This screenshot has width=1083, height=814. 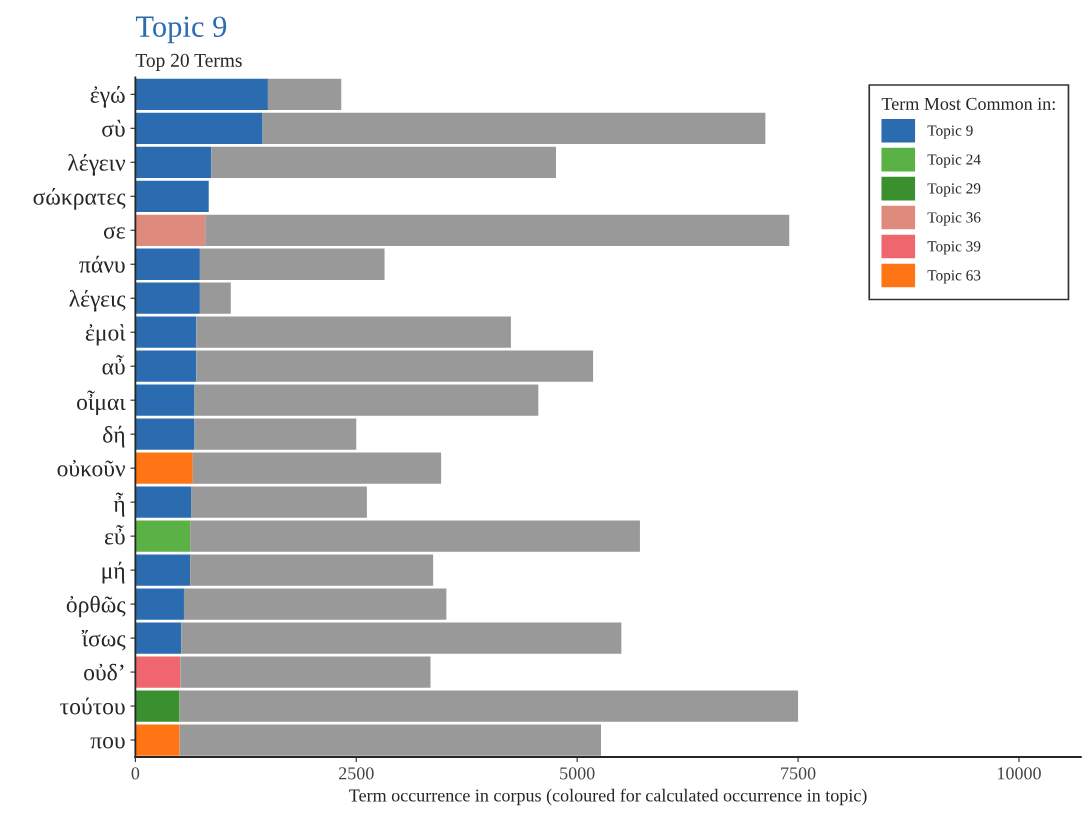 I want to click on x-tick-label: 2500, so click(x=356, y=773).